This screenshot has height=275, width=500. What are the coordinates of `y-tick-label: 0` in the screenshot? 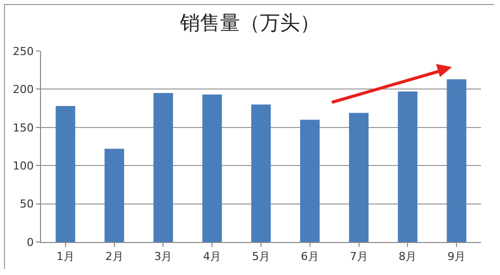 It's located at (30, 242).